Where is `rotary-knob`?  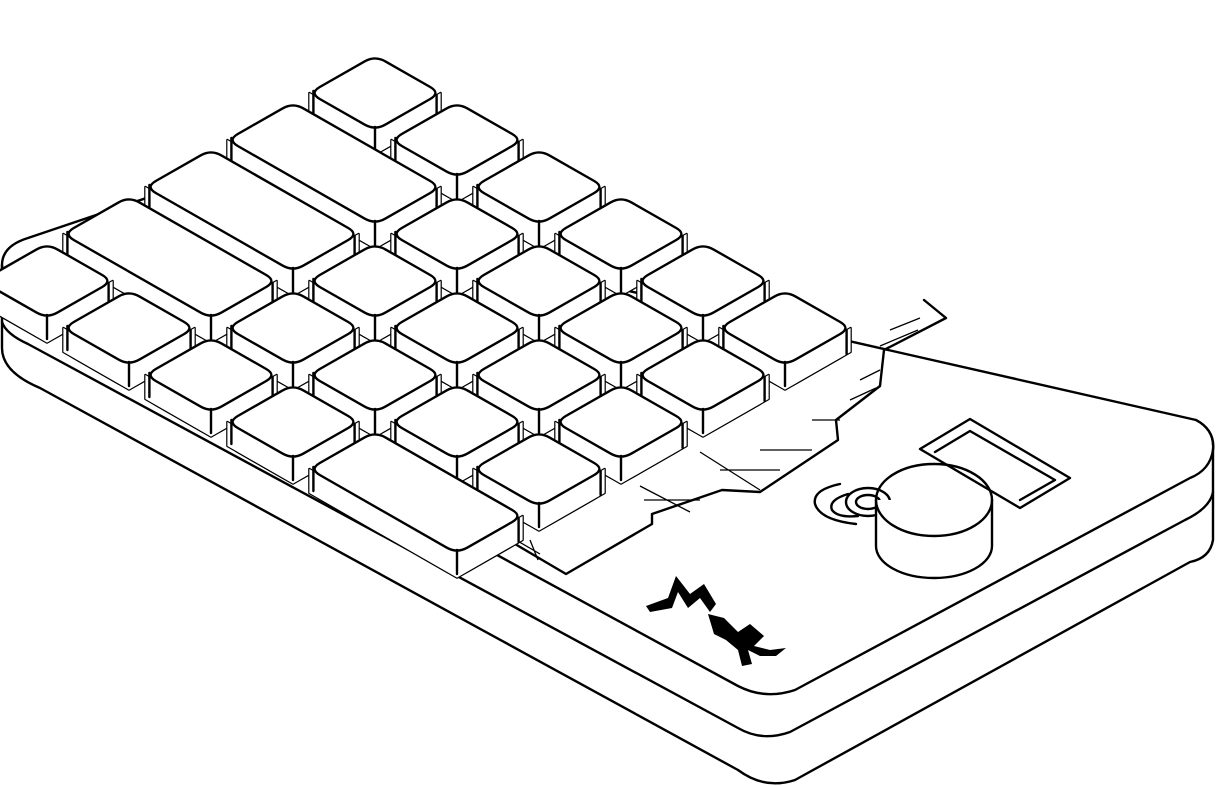 rotary-knob is located at coordinates (934, 521).